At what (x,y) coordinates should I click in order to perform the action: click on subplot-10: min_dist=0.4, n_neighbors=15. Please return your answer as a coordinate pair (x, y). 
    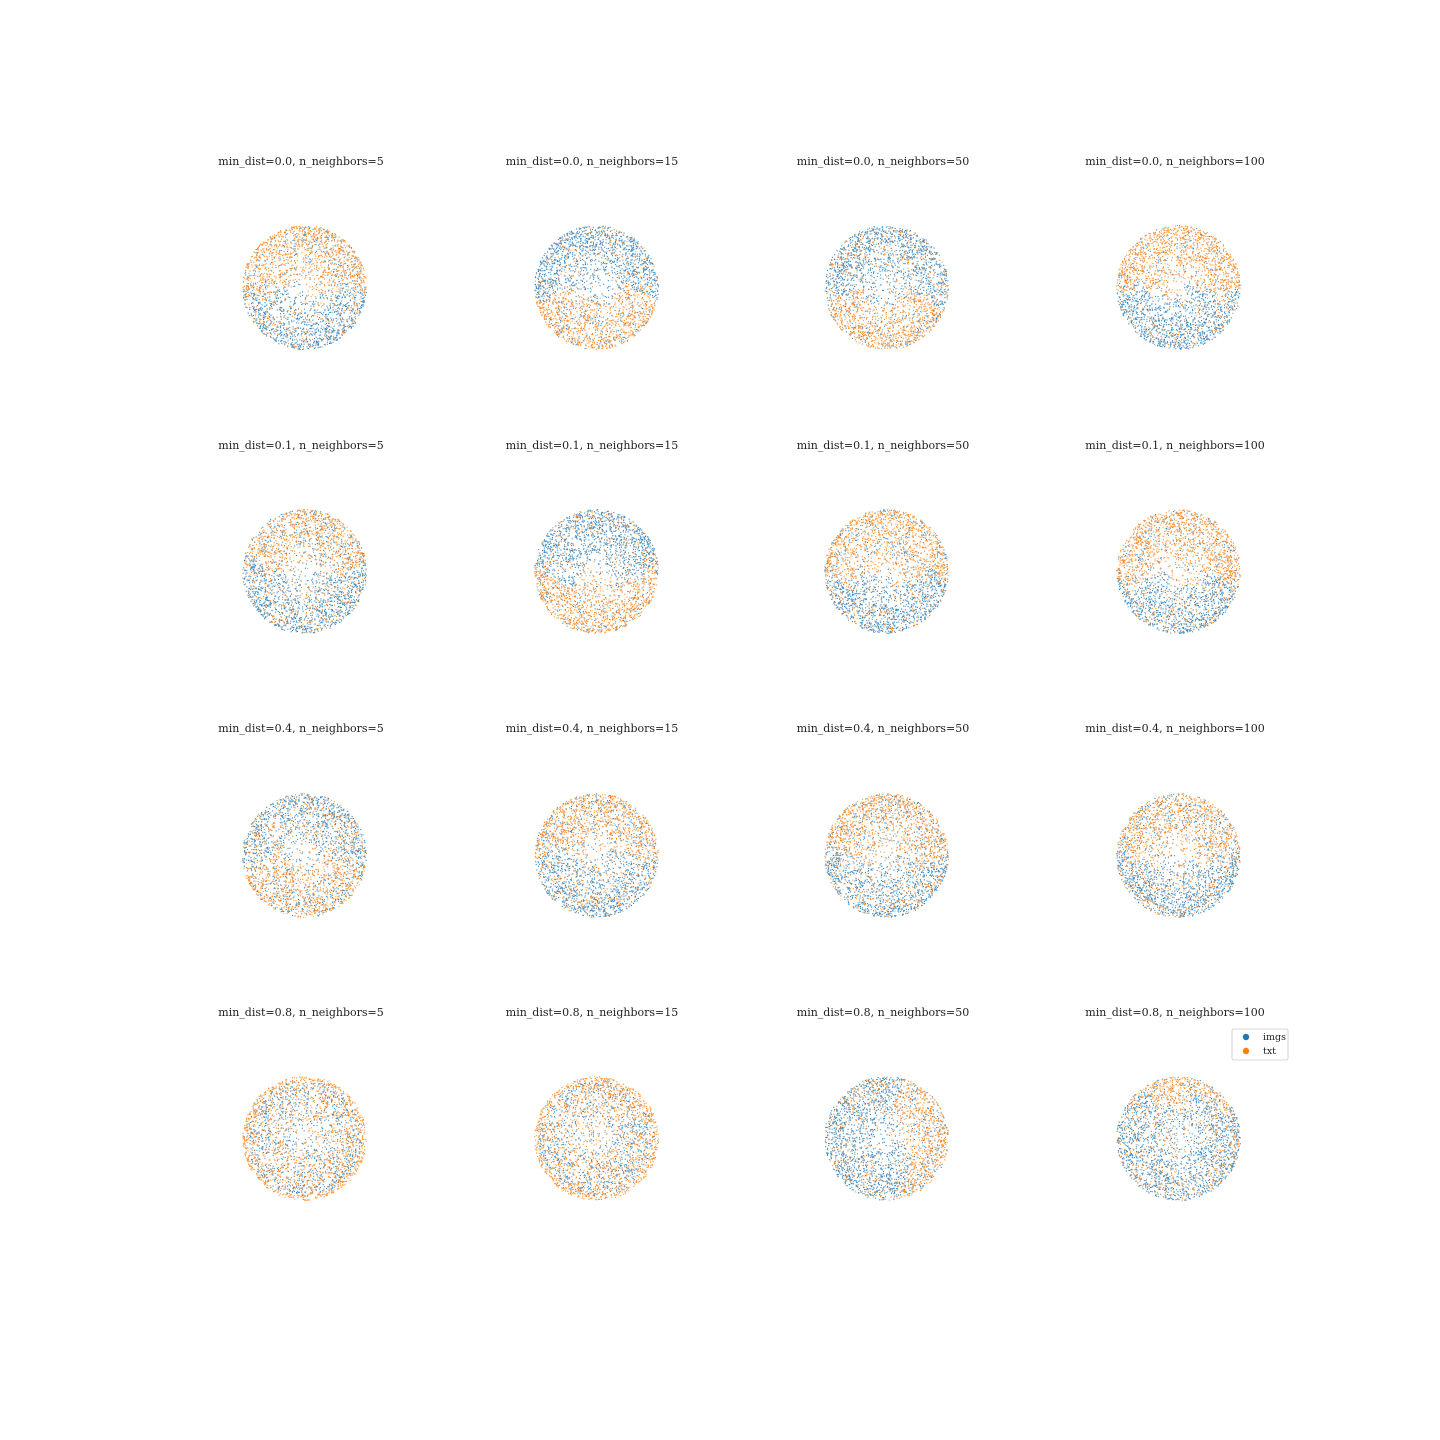
    Looking at the image, I should click on (592, 820).